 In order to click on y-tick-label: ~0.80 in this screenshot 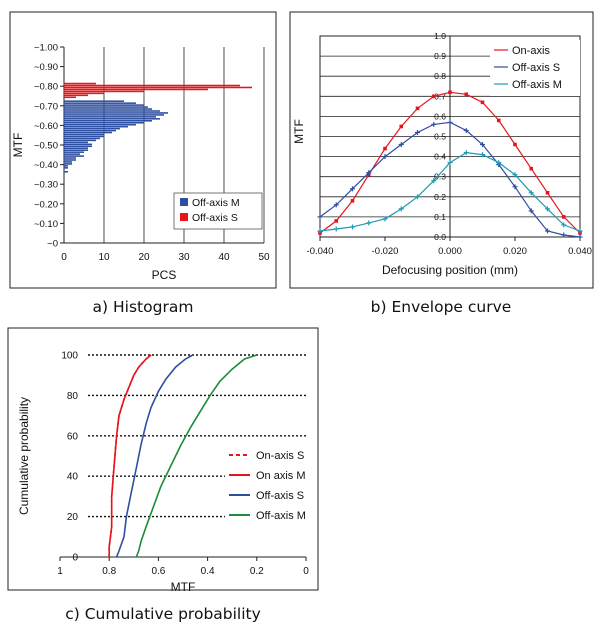, I will do `click(46, 87)`.